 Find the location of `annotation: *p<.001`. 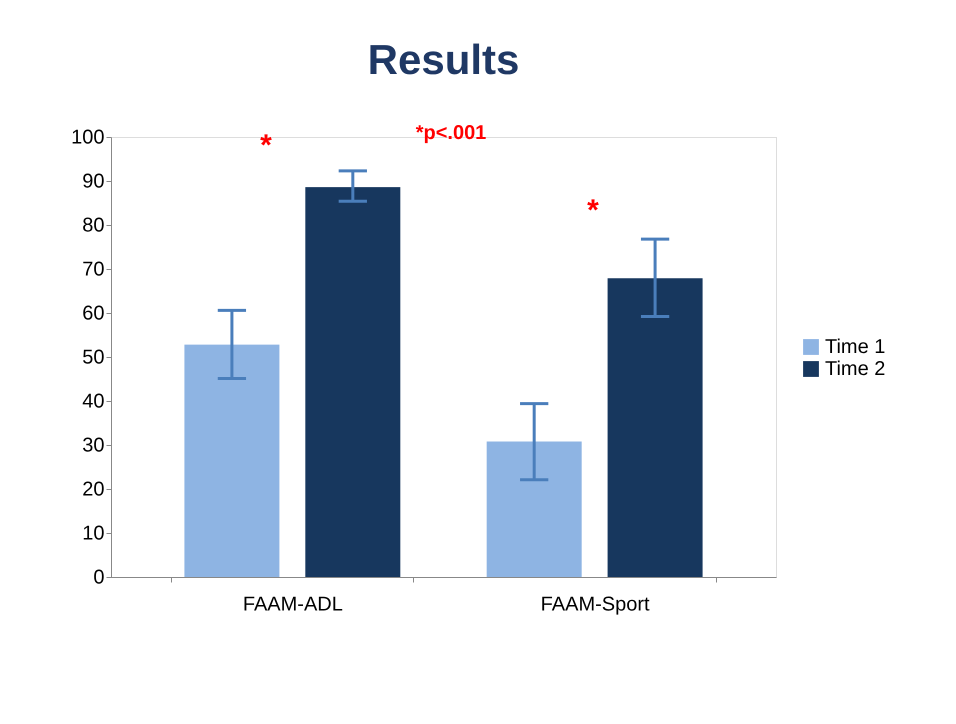

annotation: *p<.001 is located at coordinates (451, 133).